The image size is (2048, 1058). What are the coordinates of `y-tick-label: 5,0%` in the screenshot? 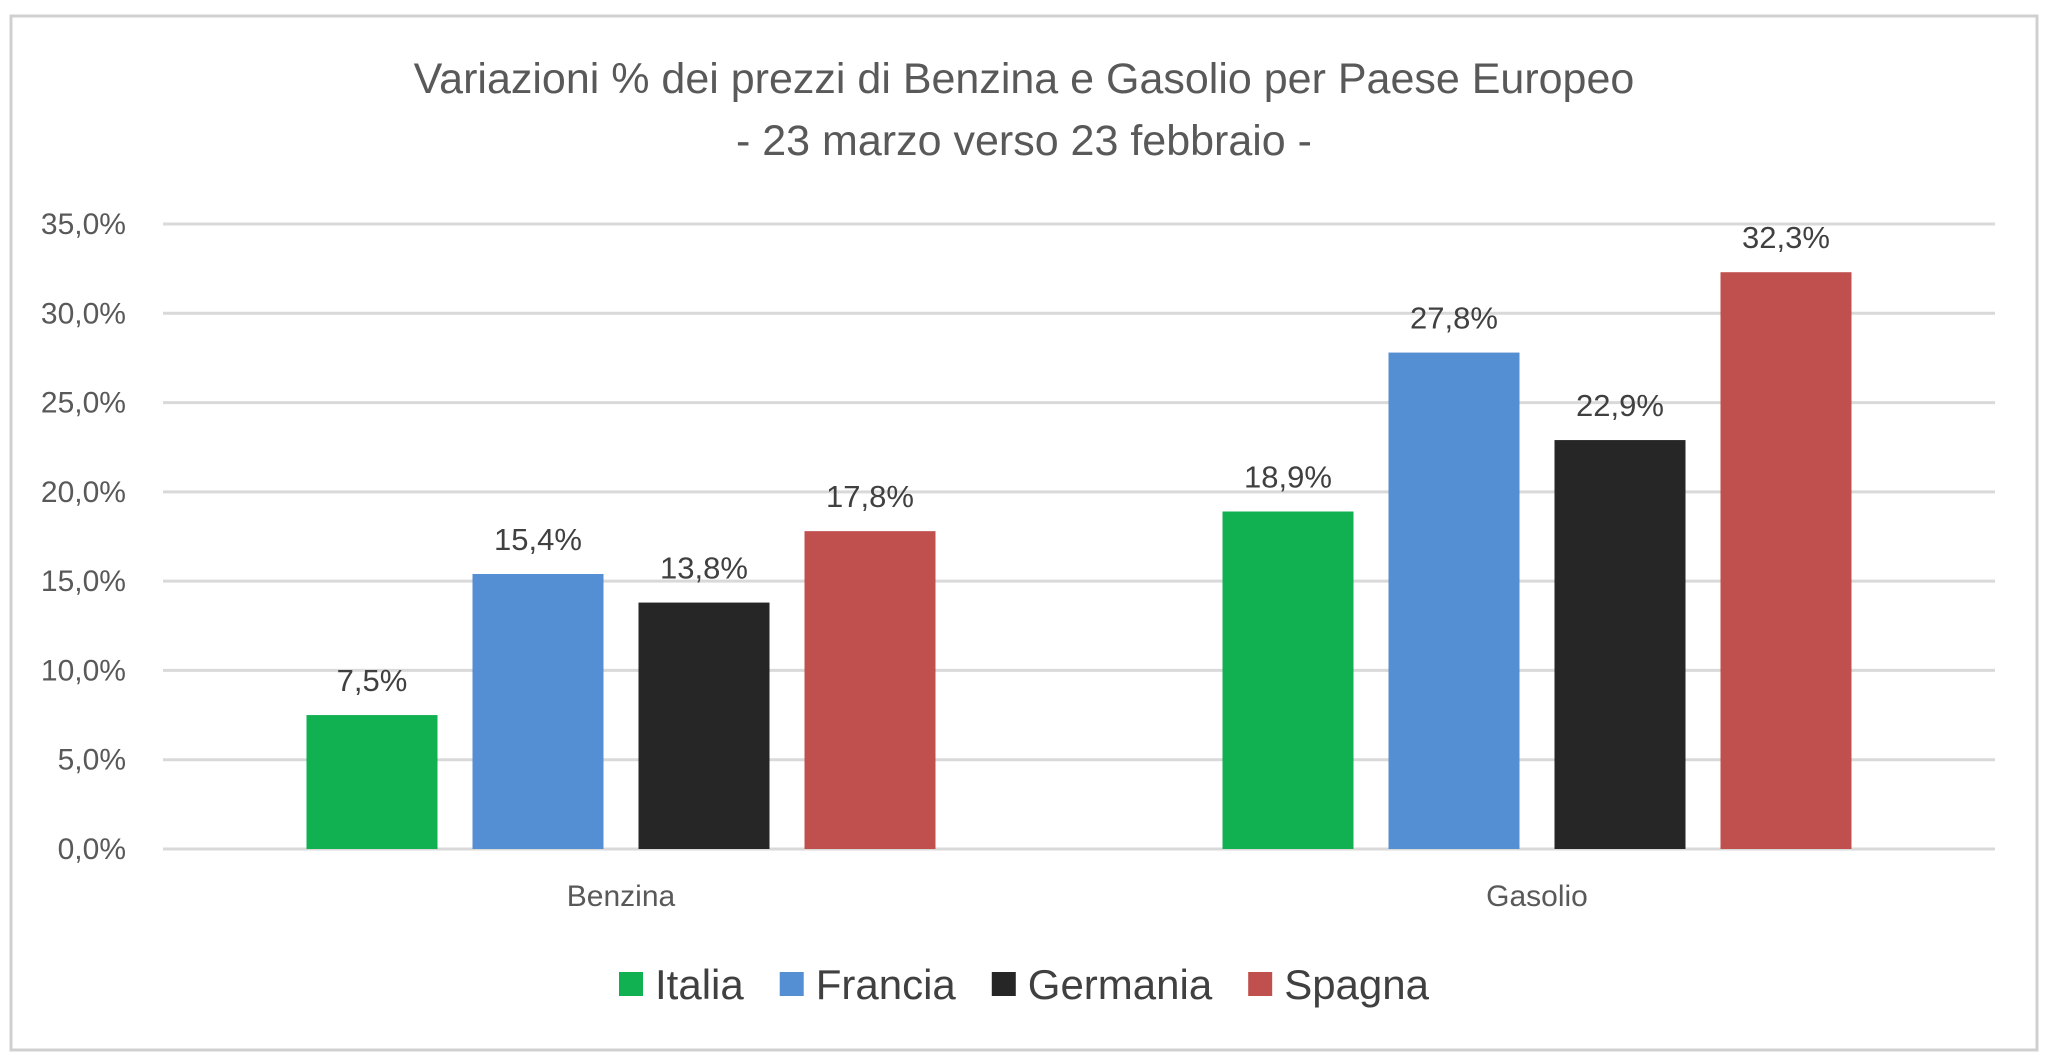 It's located at (92, 760).